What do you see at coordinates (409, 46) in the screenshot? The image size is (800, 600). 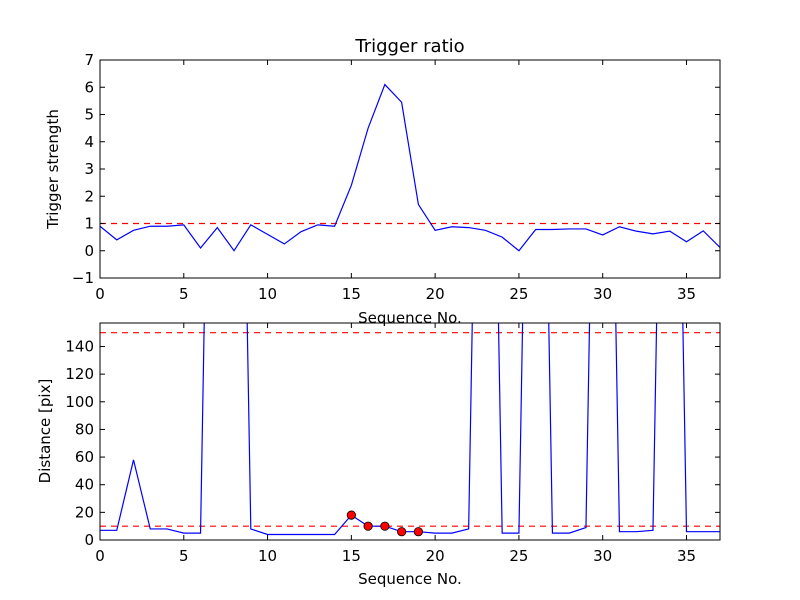 I see `chart-title: Trigger ratio` at bounding box center [409, 46].